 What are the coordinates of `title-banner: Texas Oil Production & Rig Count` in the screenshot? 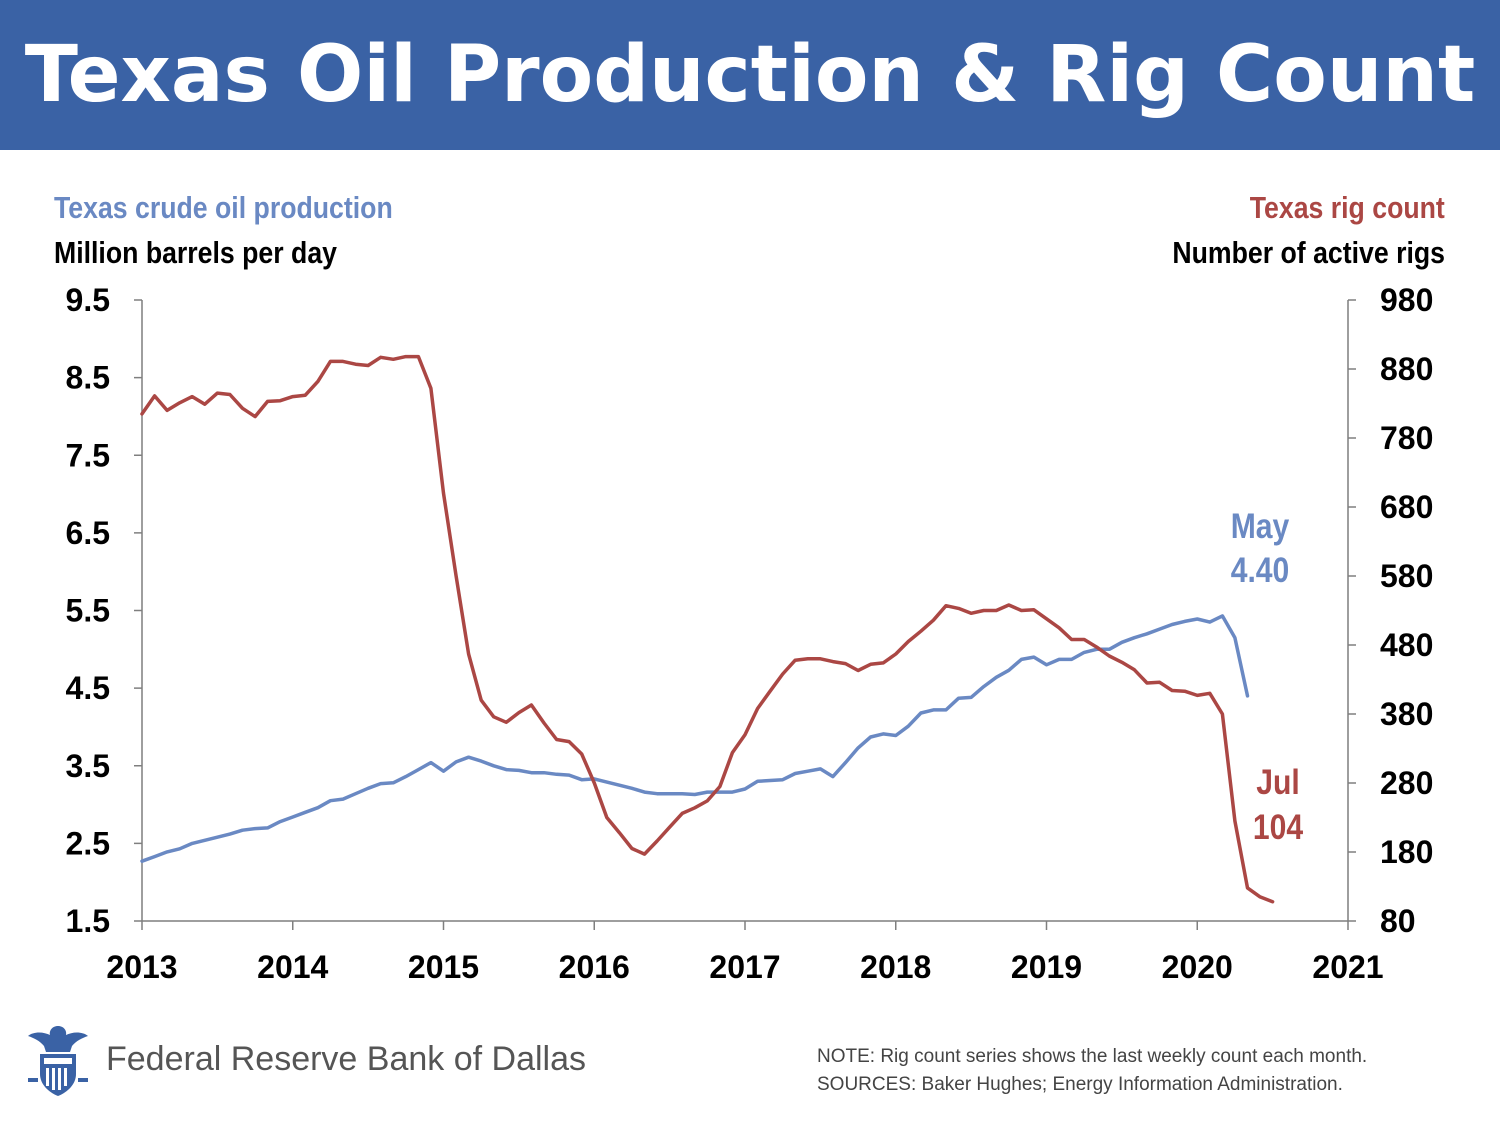 It's located at (750, 75).